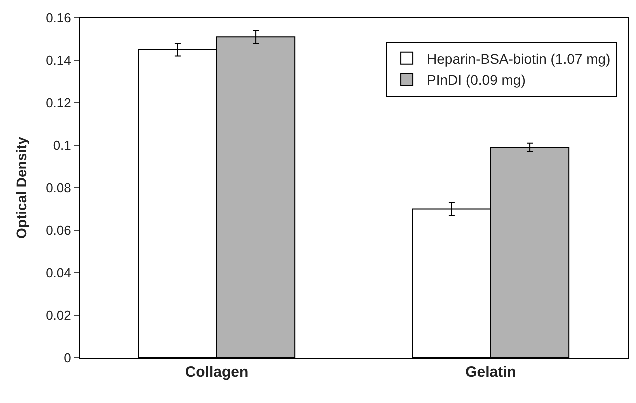 This screenshot has height=403, width=636. I want to click on y-tick-label: 0, so click(68, 358).